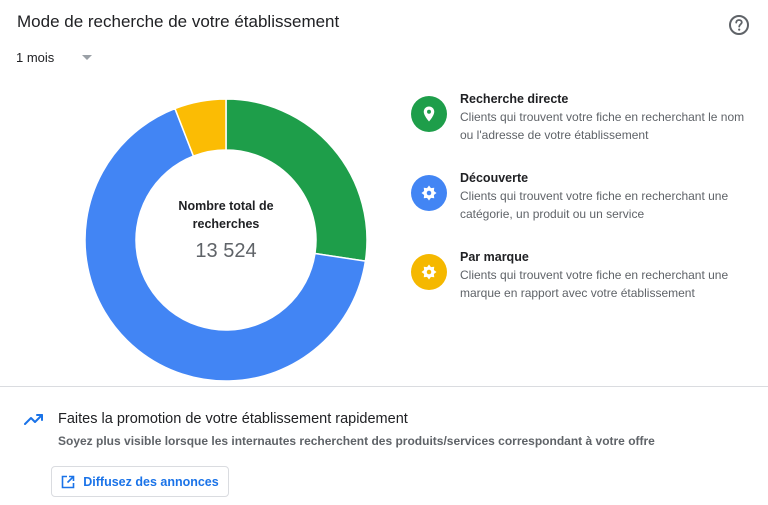  What do you see at coordinates (87, 57) in the screenshot?
I see `chevron-down-icon` at bounding box center [87, 57].